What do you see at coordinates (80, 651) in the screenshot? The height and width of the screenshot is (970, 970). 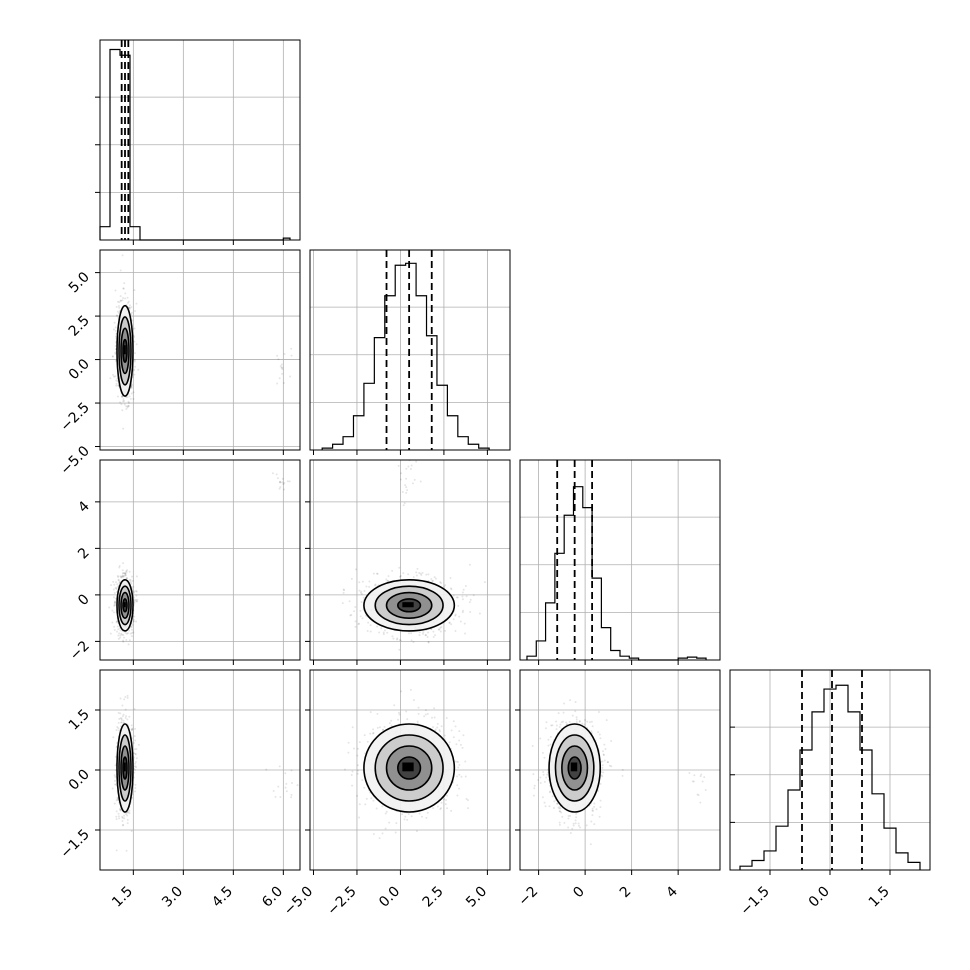 I see `y-tick-label: −2` at bounding box center [80, 651].